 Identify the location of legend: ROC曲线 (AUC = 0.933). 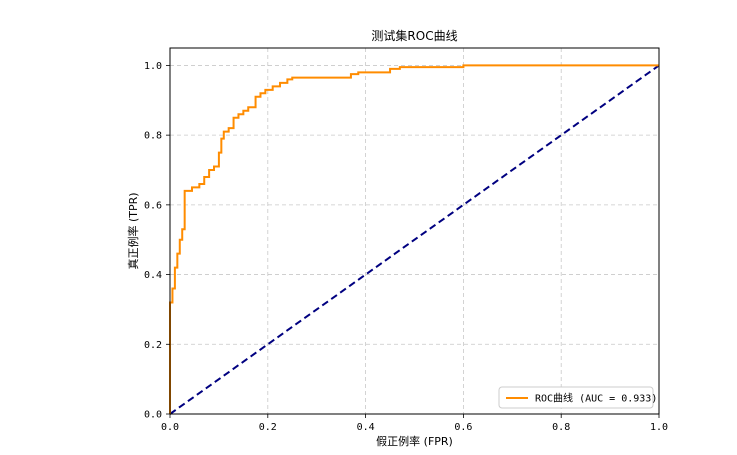
(577, 397).